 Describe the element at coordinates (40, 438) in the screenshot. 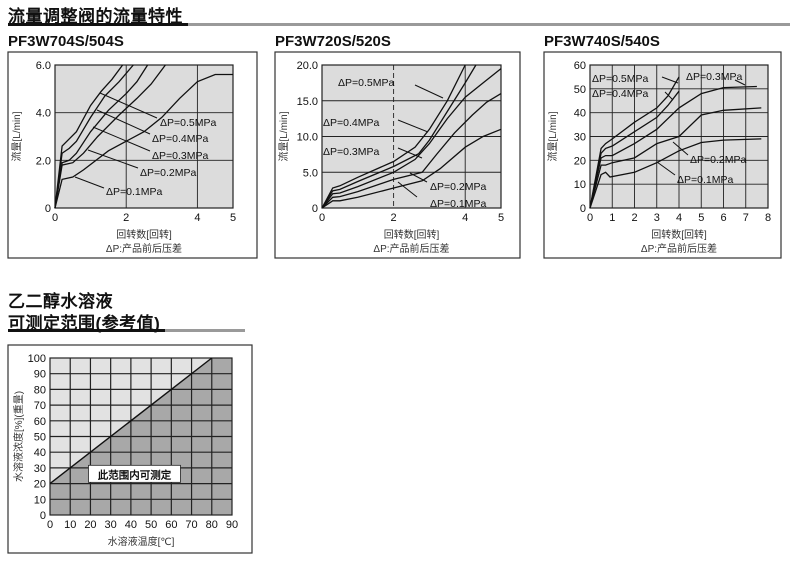

I see `y-tick-label: 50` at that location.